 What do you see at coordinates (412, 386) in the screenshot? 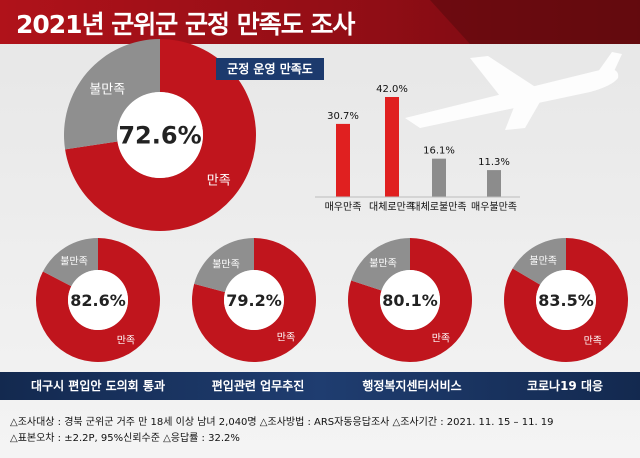
I see `caption-3: 행정복지센터서비스` at bounding box center [412, 386].